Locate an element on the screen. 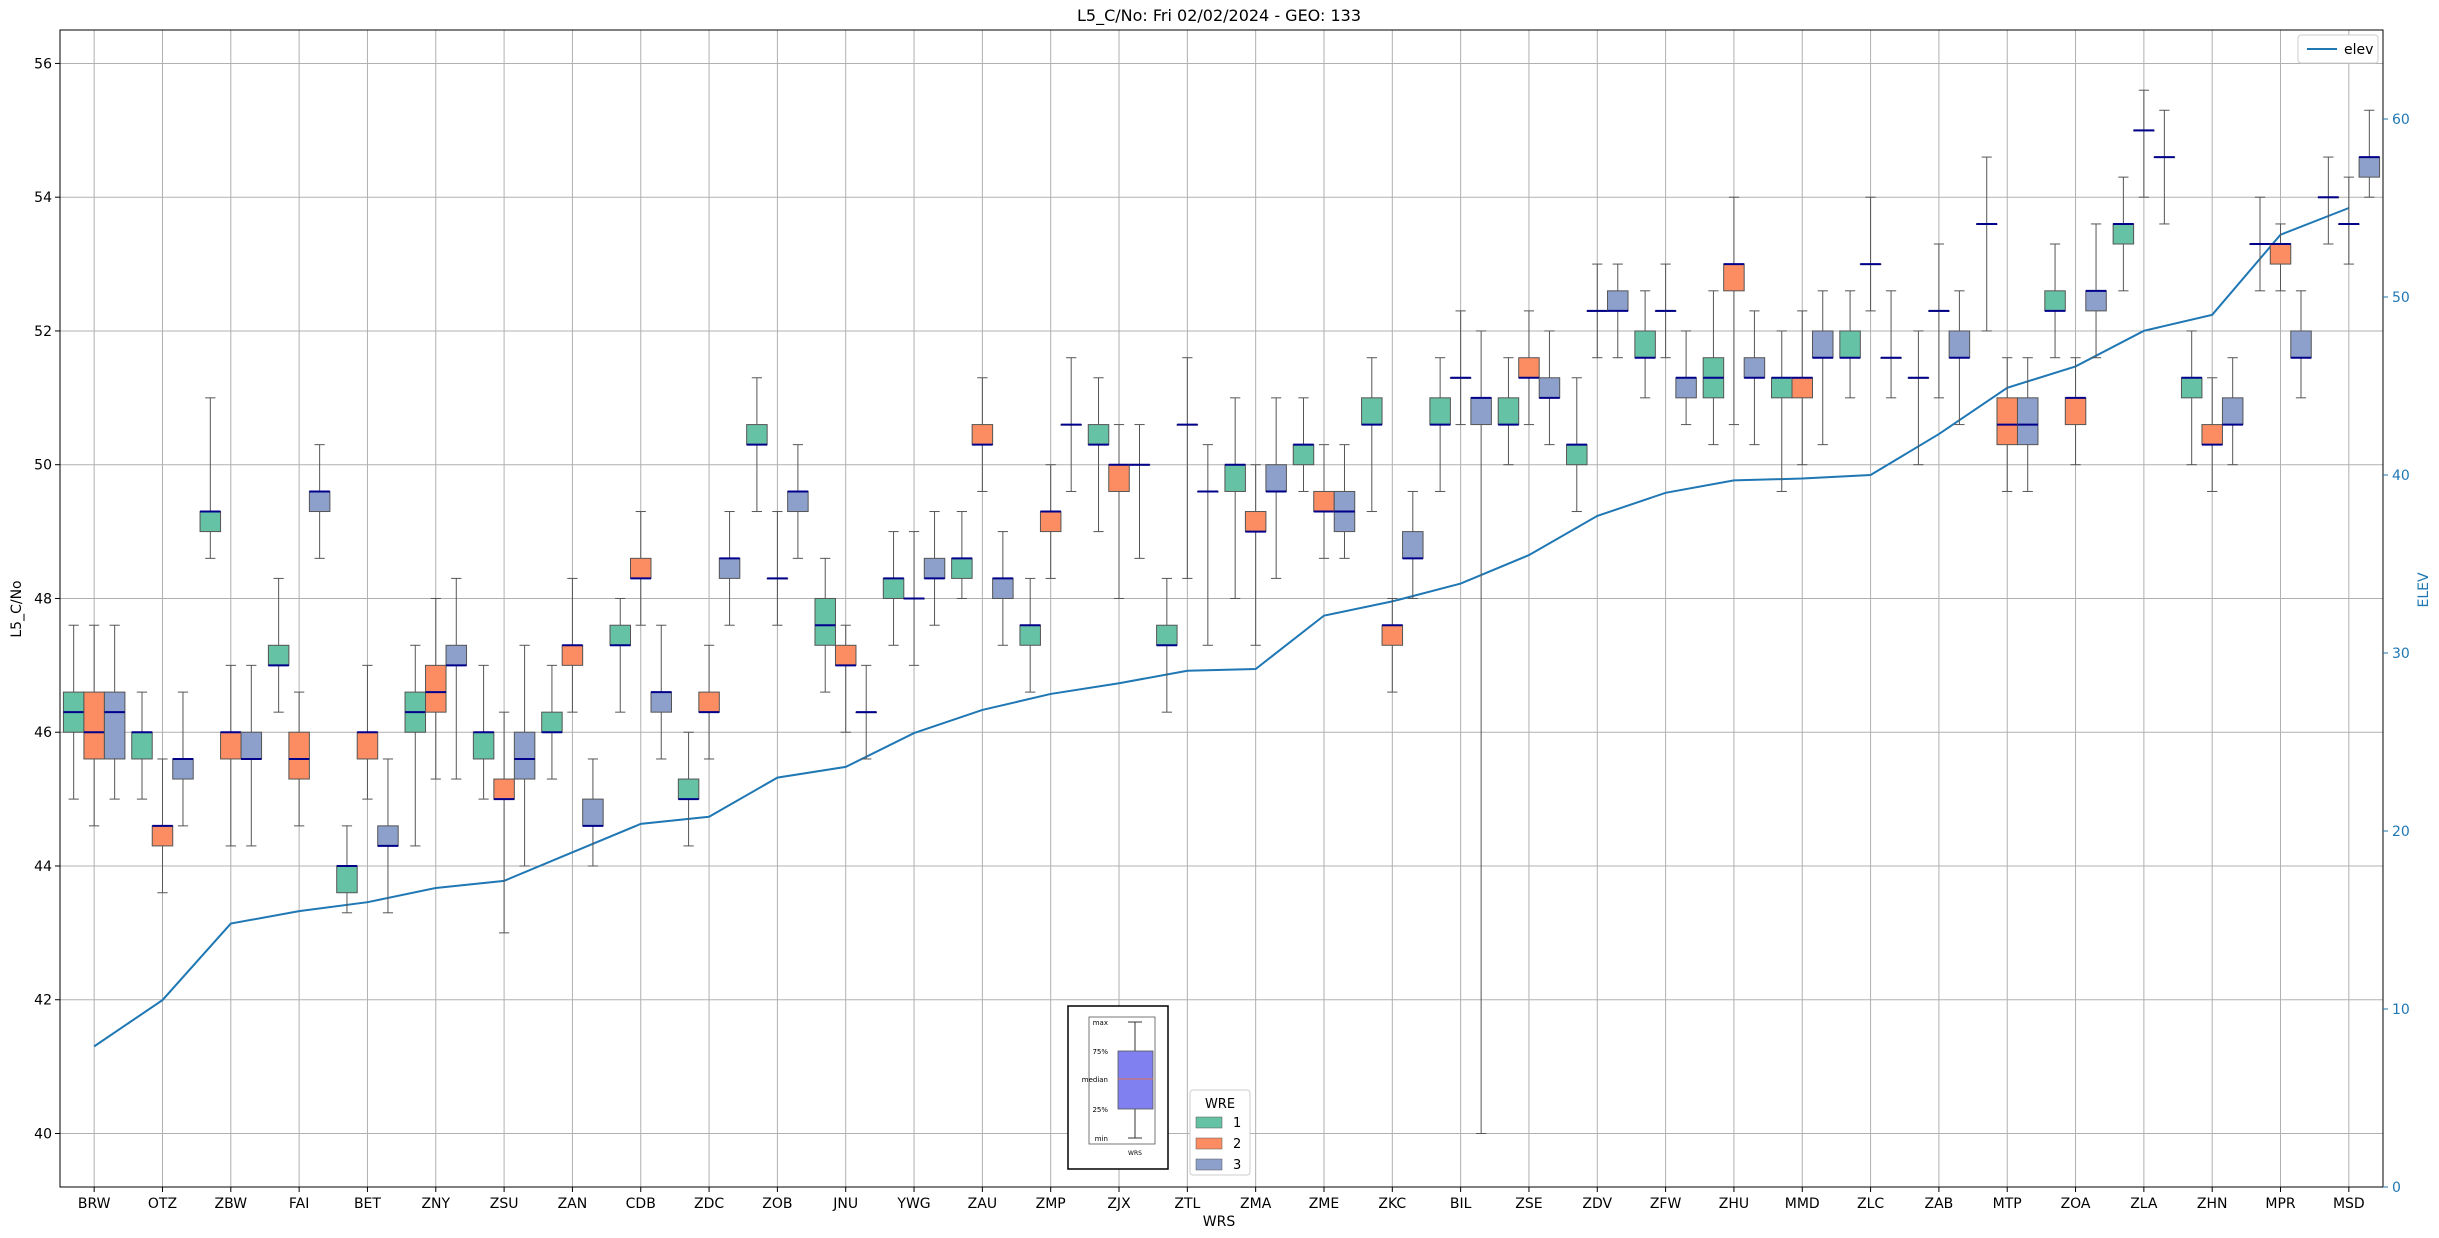 The width and height of the screenshot is (2439, 1238). x-tick-label: MSD is located at coordinates (2349, 1204).